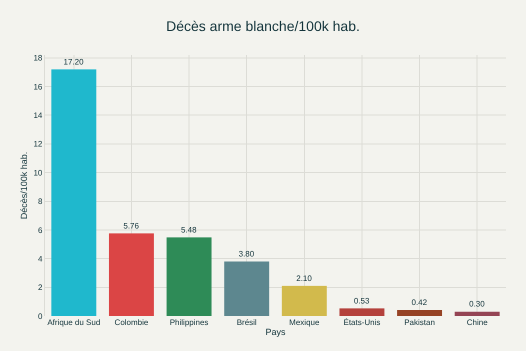  What do you see at coordinates (40, 316) in the screenshot?
I see `y-tick-label: 0` at bounding box center [40, 316].